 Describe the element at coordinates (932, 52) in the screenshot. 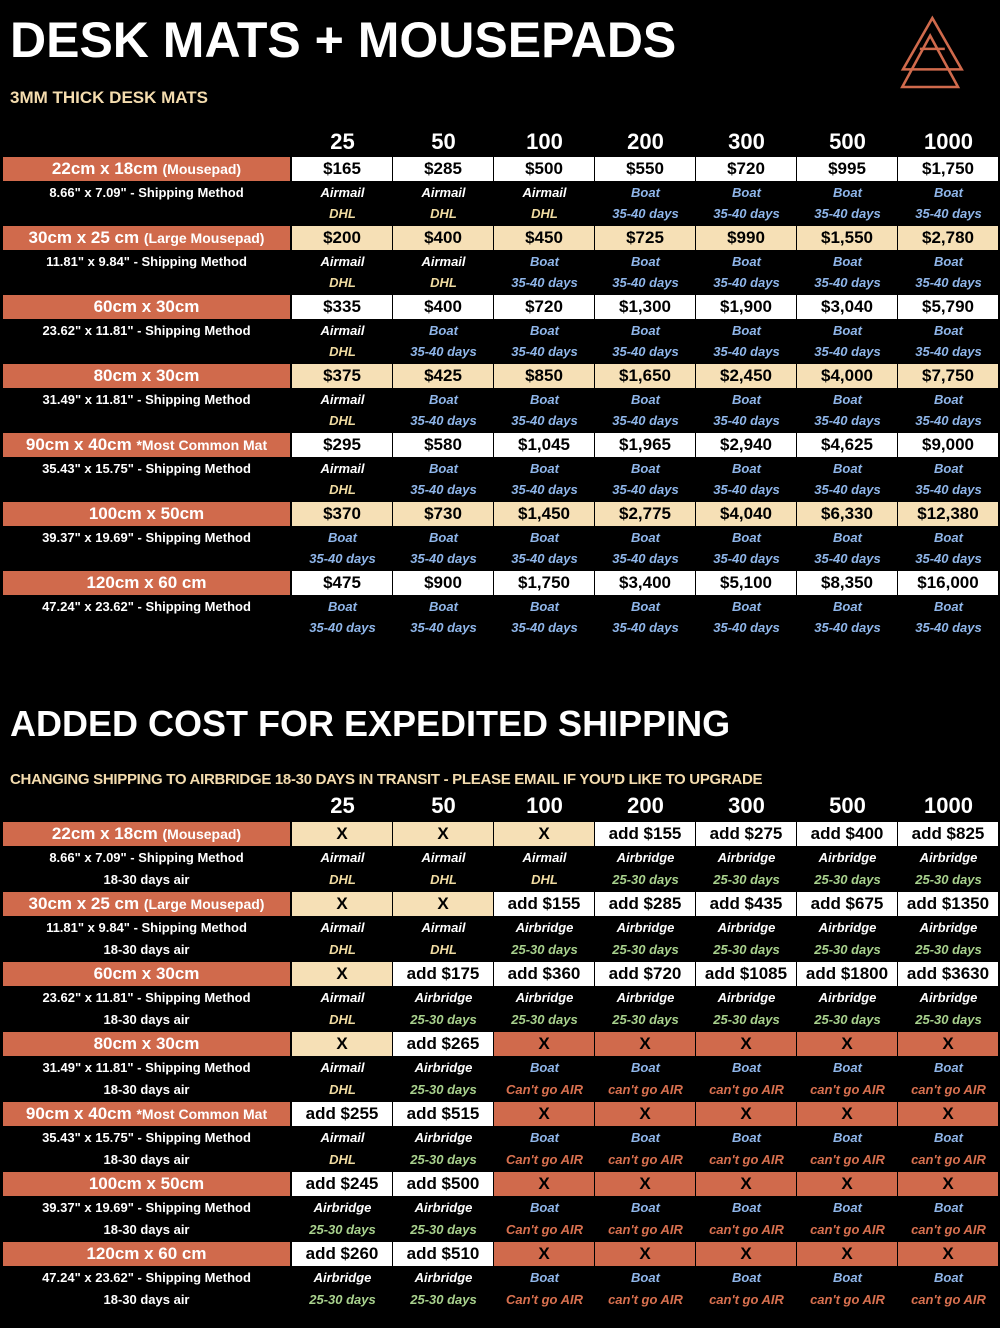

I see `brand-logo-icon` at that location.